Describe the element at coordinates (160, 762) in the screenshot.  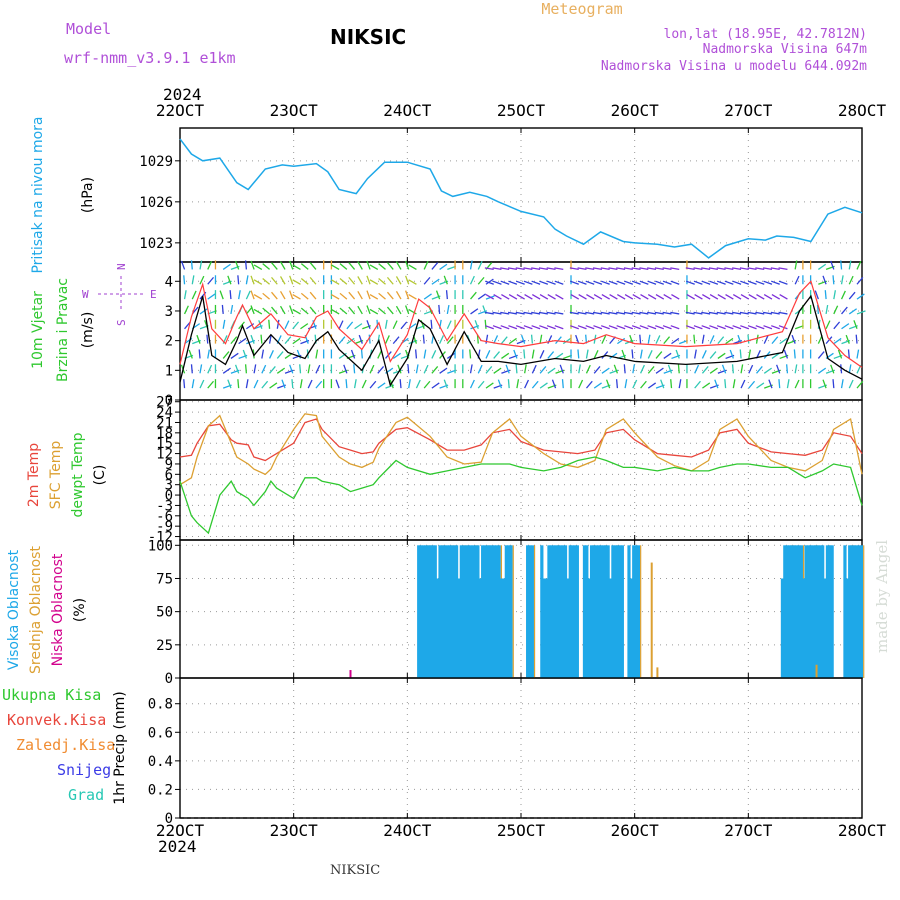
I see `y-tick-label: 0.4` at that location.